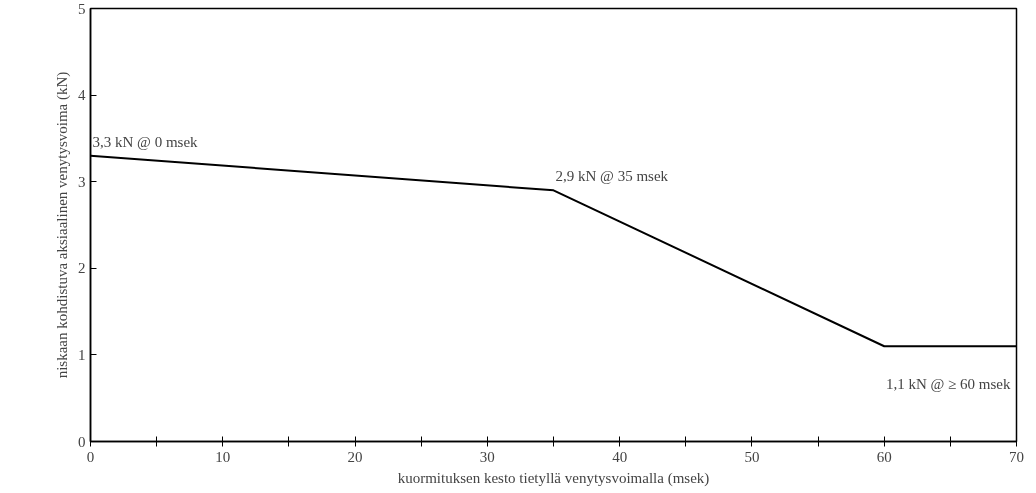 Image resolution: width=1036 pixels, height=493 pixels. I want to click on x-axis-title: kuormituksen kesto tietyllä venytysvoimalla (msek), so click(553, 478).